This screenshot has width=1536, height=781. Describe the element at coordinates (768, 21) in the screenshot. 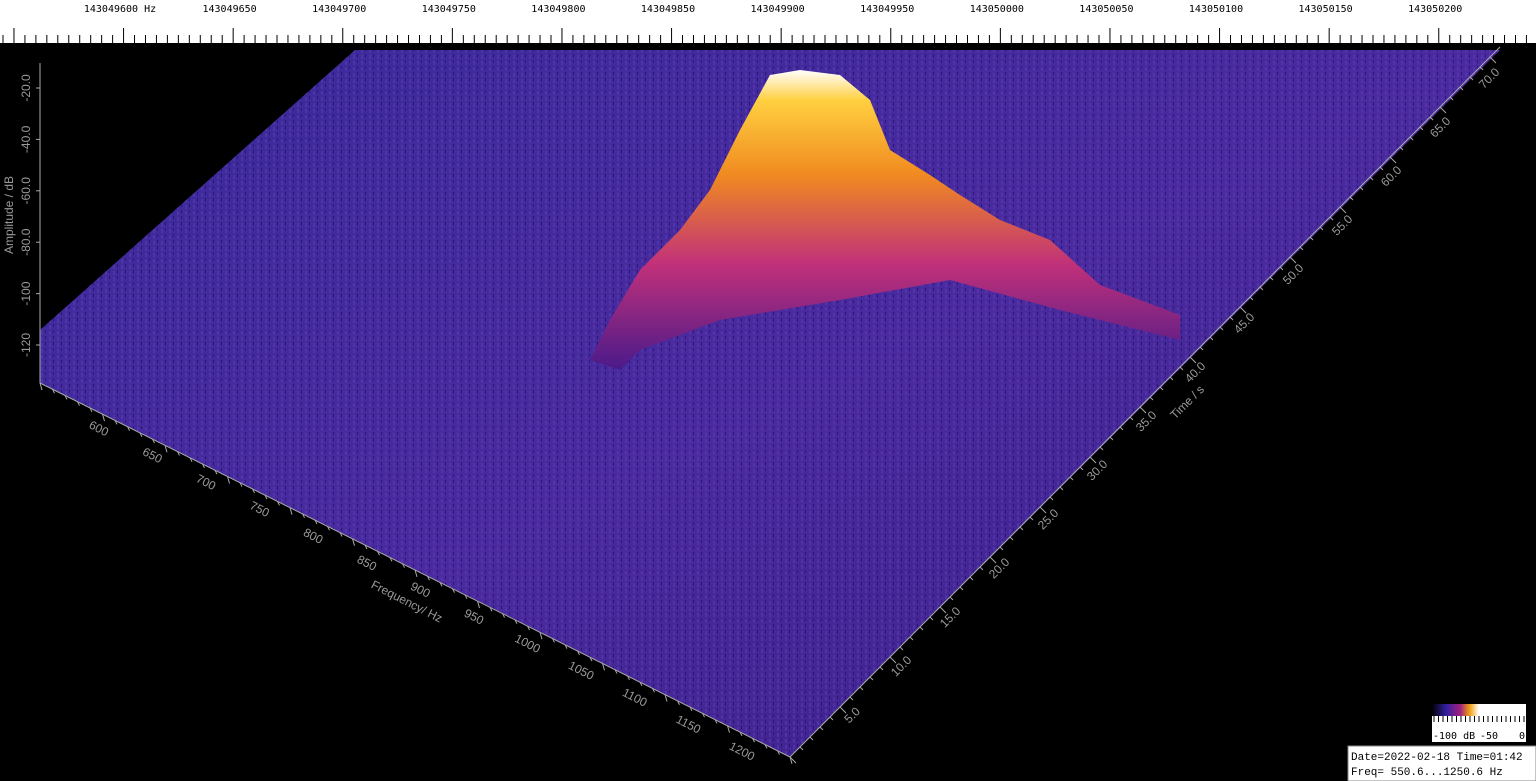

I see `top-scale-bar` at that location.